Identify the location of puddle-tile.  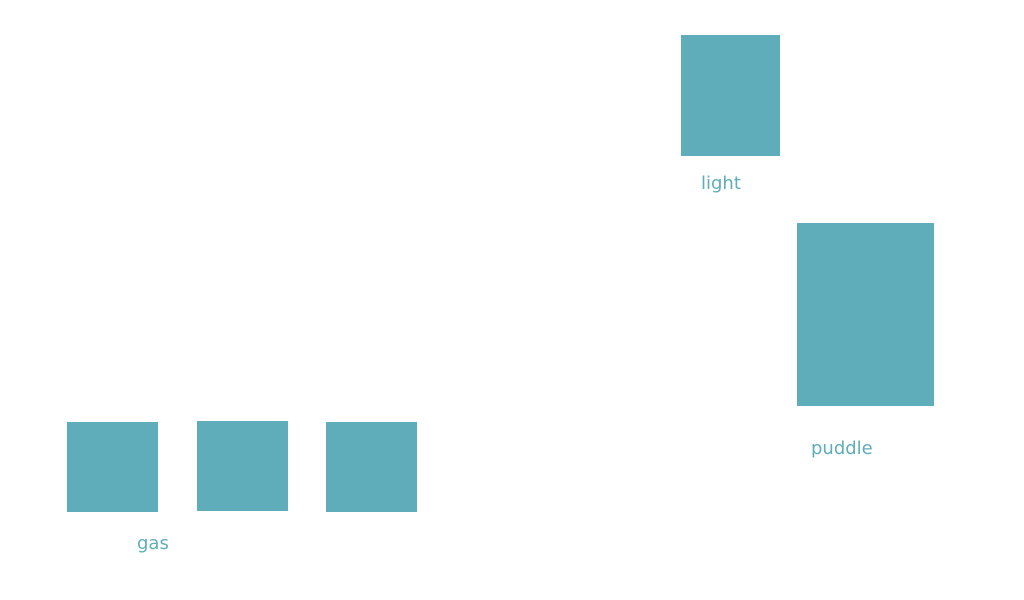
(865, 314).